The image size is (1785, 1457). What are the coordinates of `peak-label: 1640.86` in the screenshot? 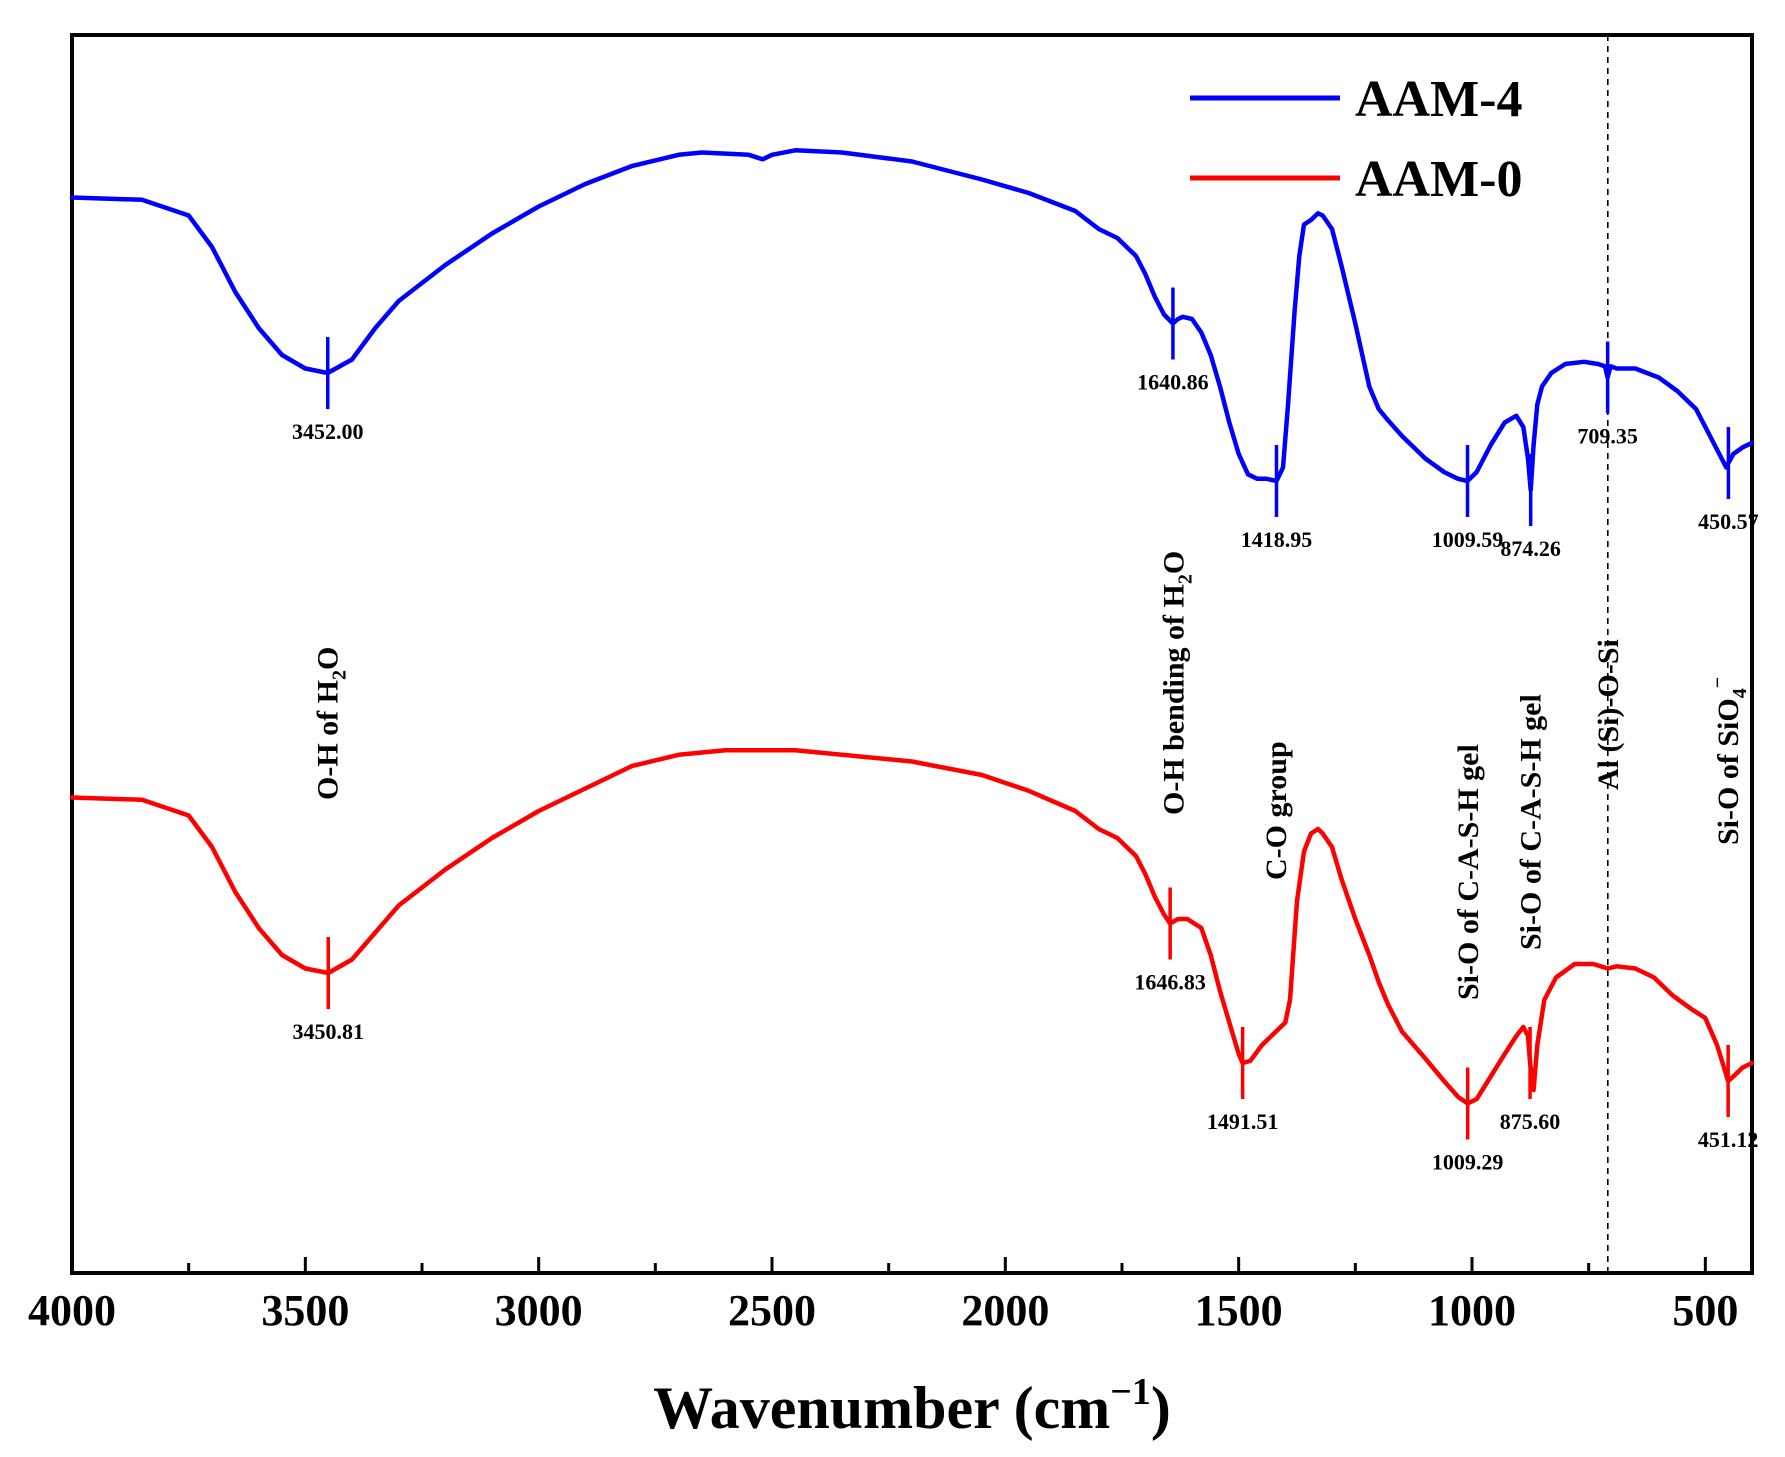 It's located at (1173, 382).